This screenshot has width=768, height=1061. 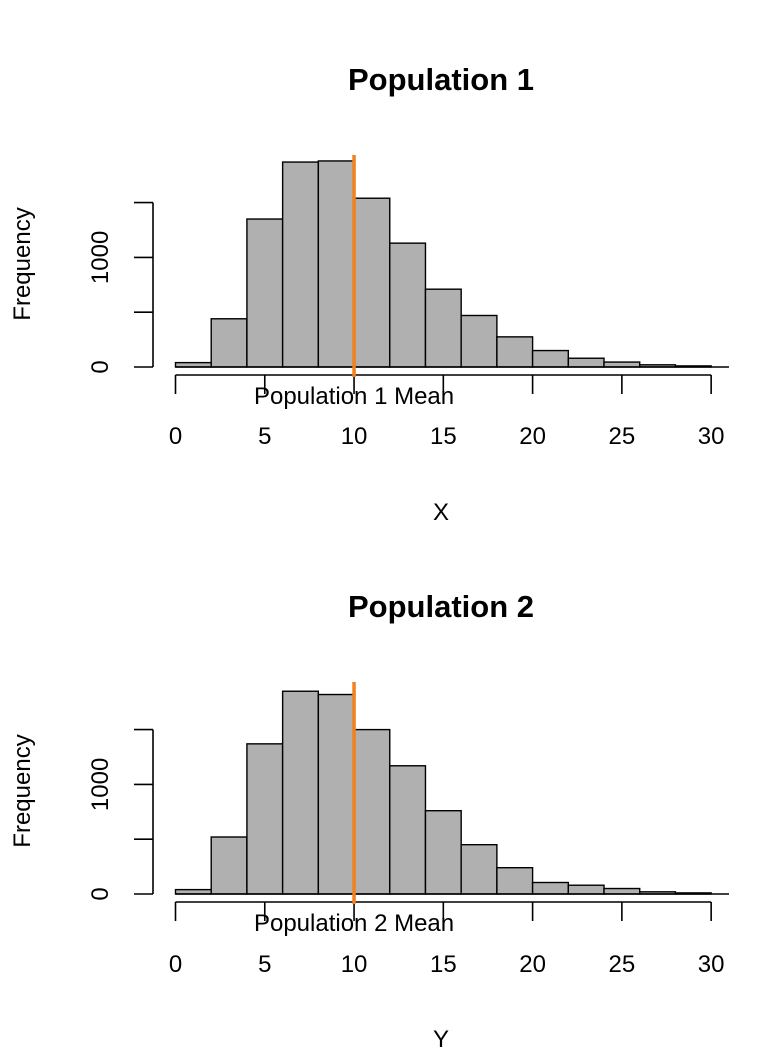 What do you see at coordinates (441, 79) in the screenshot?
I see `chart-title: Population 1` at bounding box center [441, 79].